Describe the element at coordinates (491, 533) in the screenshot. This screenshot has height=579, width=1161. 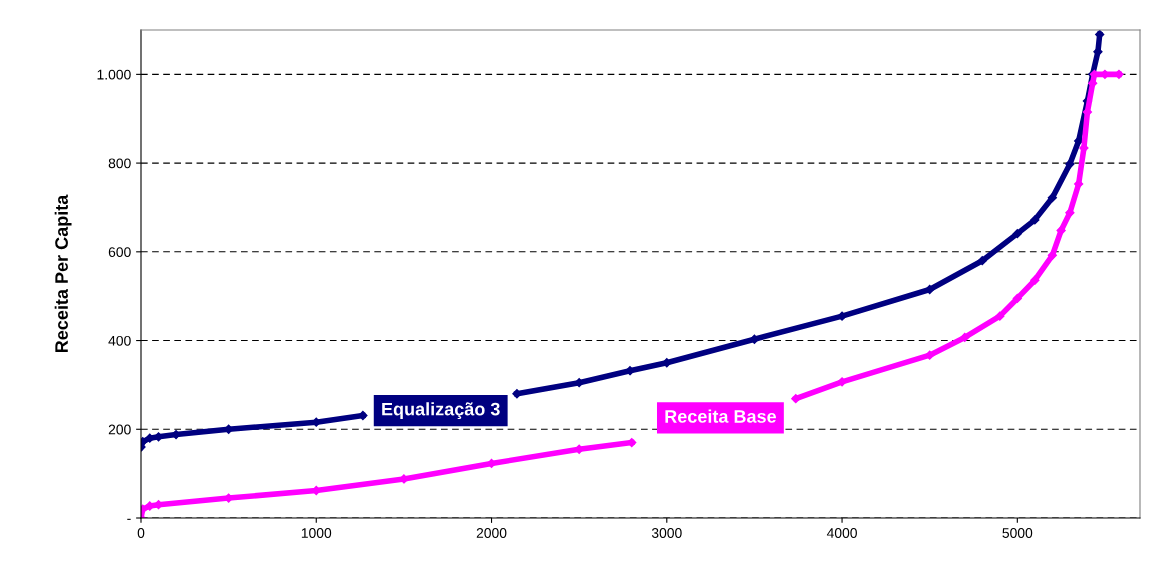
I see `x-tick-label: 2000` at that location.